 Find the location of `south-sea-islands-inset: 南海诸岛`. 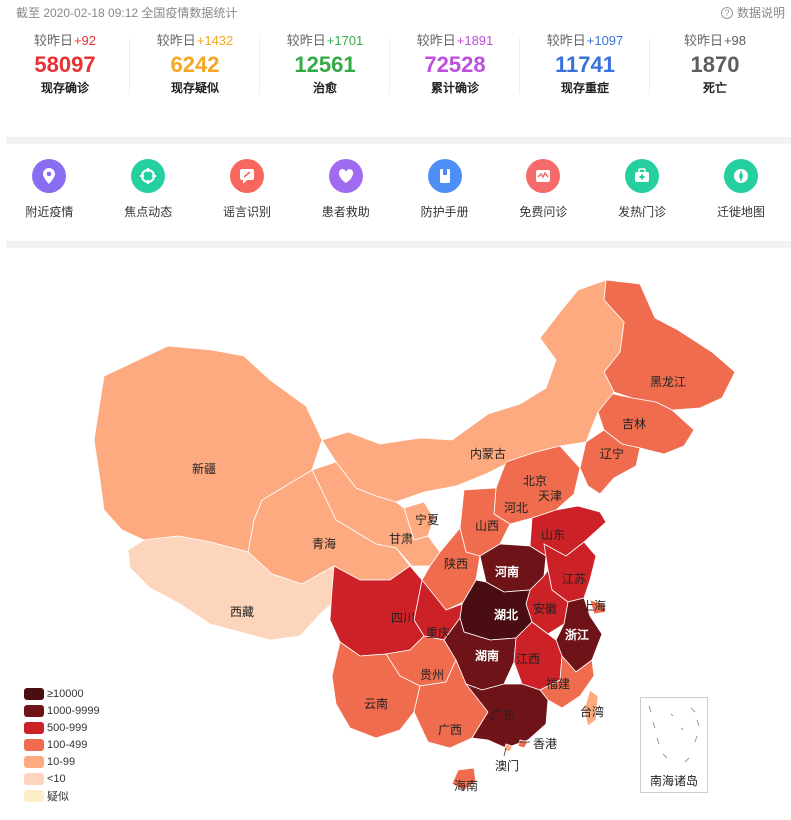

south-sea-islands-inset: 南海诸岛 is located at coordinates (674, 745).